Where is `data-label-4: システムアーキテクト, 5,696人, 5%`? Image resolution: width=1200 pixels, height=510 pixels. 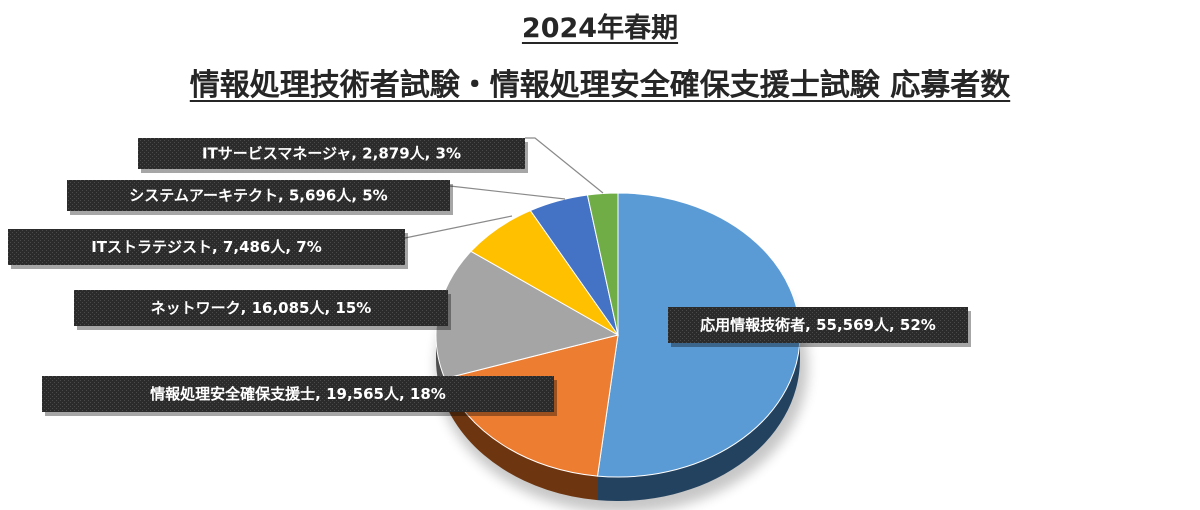
data-label-4: システムアーキテクト, 5,696人, 5% is located at coordinates (258, 196).